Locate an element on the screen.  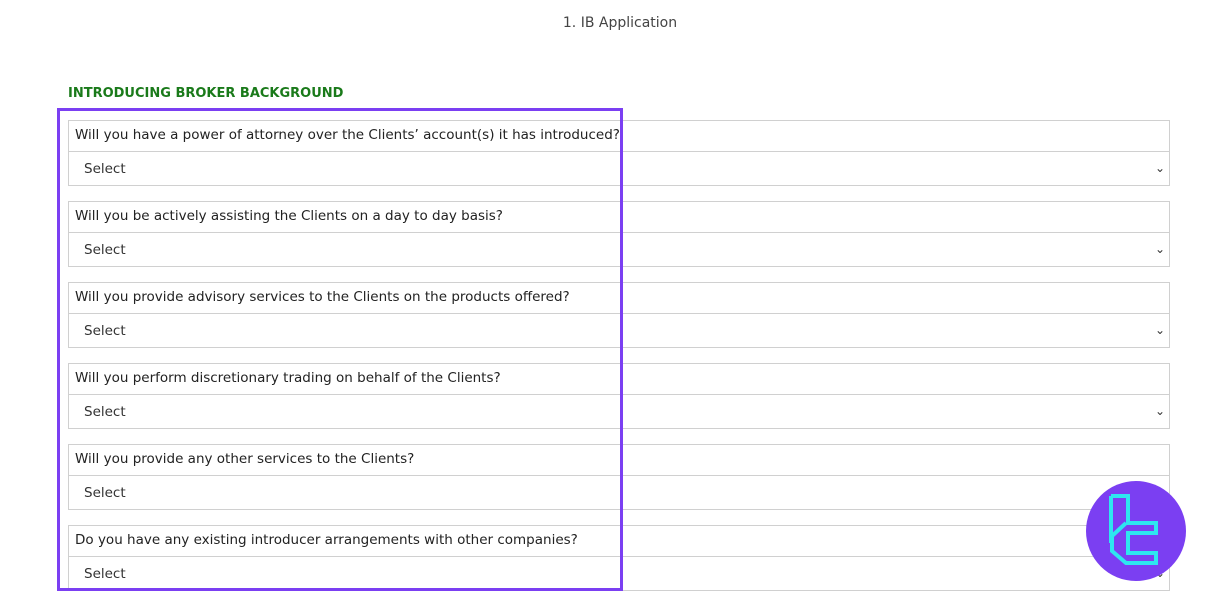
section-title: INTRODUCING BROKER BACKGROUND is located at coordinates (206, 93).